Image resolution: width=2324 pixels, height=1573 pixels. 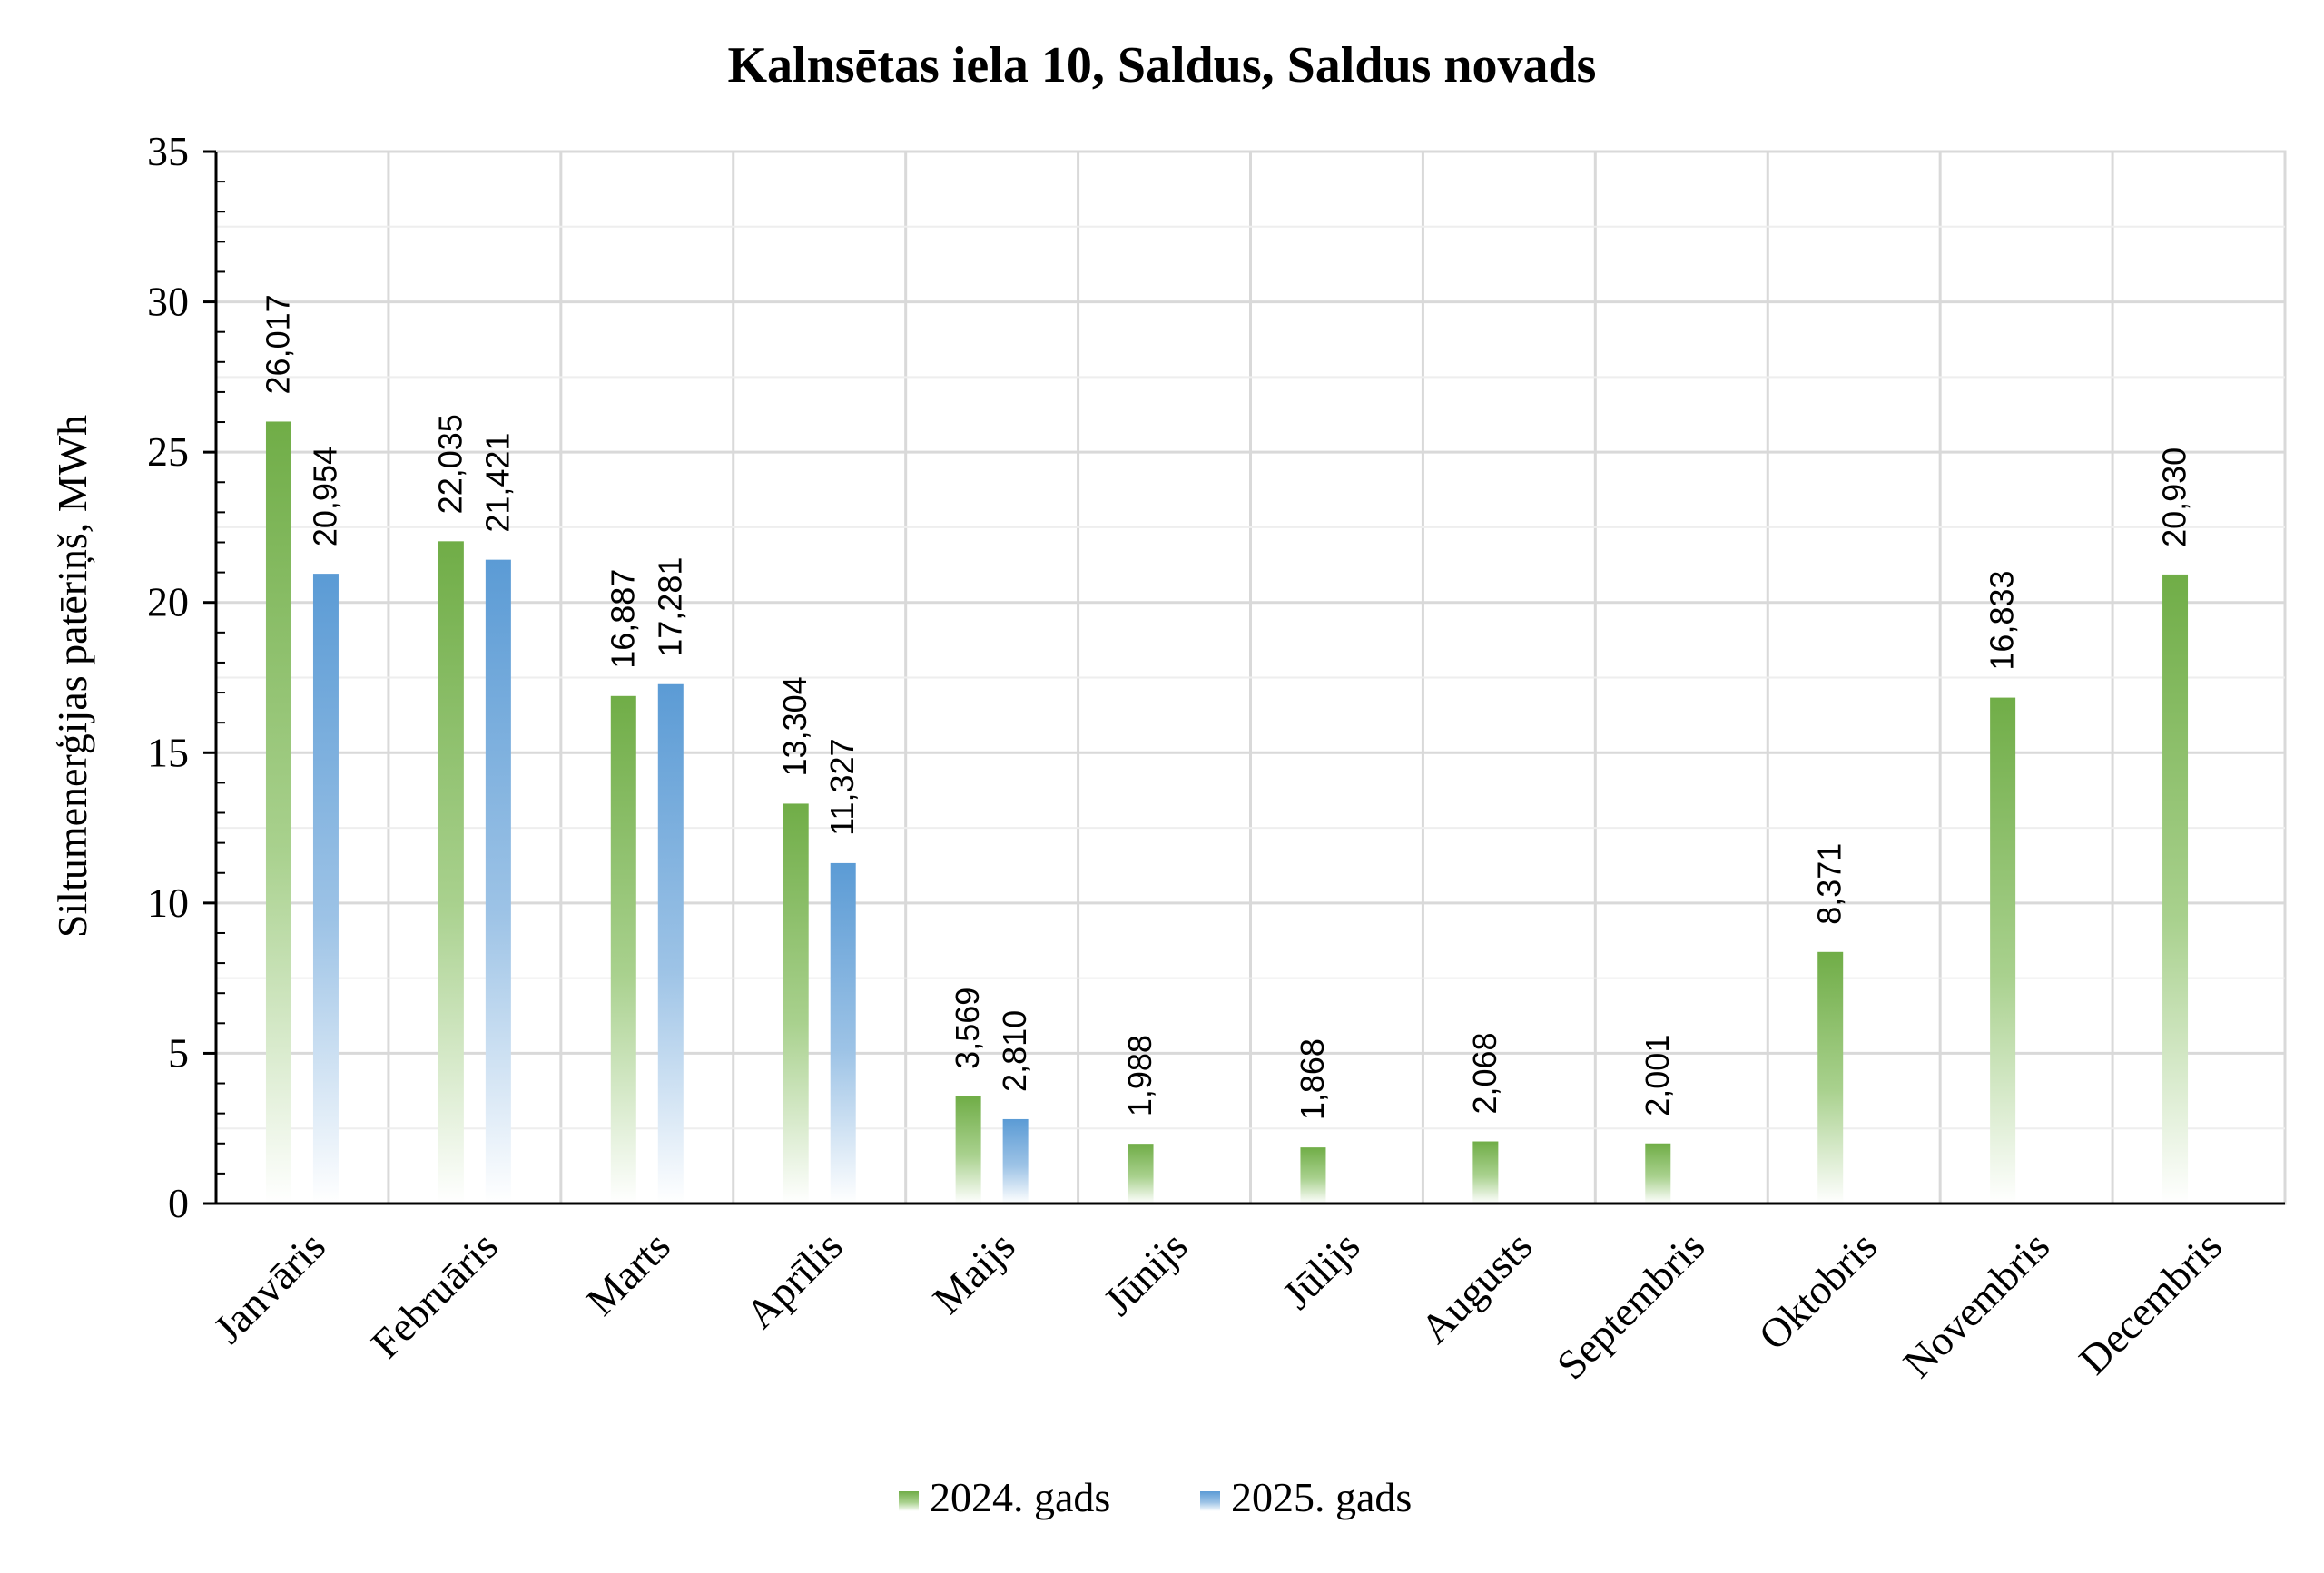 I want to click on y-tick-label: 35, so click(x=168, y=151).